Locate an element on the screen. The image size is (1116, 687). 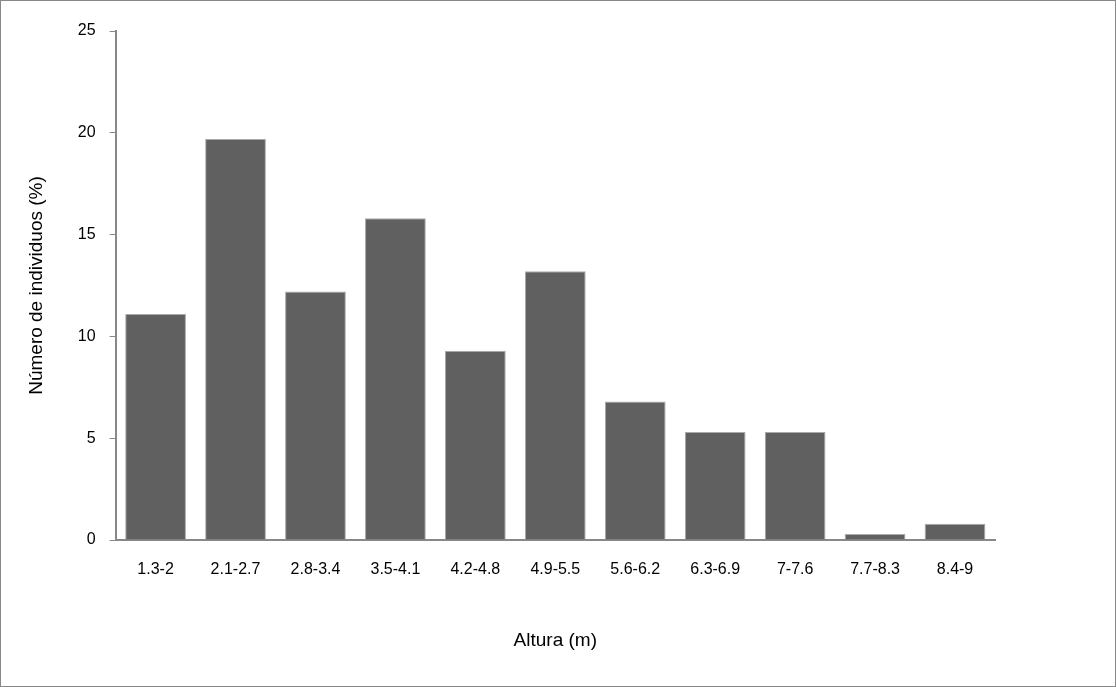
x-tick-label: 6.3-6.9 is located at coordinates (715, 569).